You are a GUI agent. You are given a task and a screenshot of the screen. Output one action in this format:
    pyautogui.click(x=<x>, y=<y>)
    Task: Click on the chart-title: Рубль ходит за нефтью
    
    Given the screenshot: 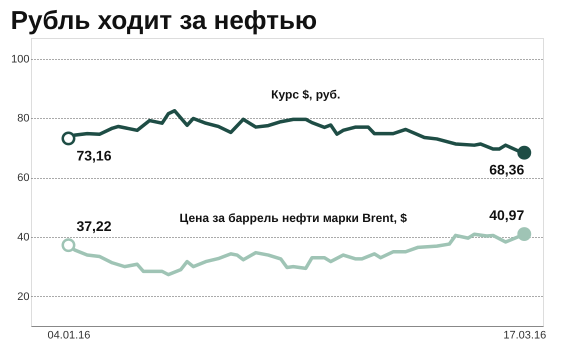 What is the action you would take?
    pyautogui.click(x=164, y=20)
    